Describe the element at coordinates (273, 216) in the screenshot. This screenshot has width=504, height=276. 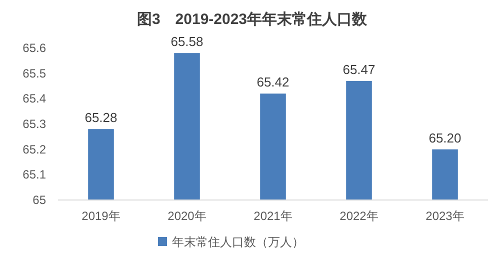
I see `x-tick-label: 2021年` at that location.